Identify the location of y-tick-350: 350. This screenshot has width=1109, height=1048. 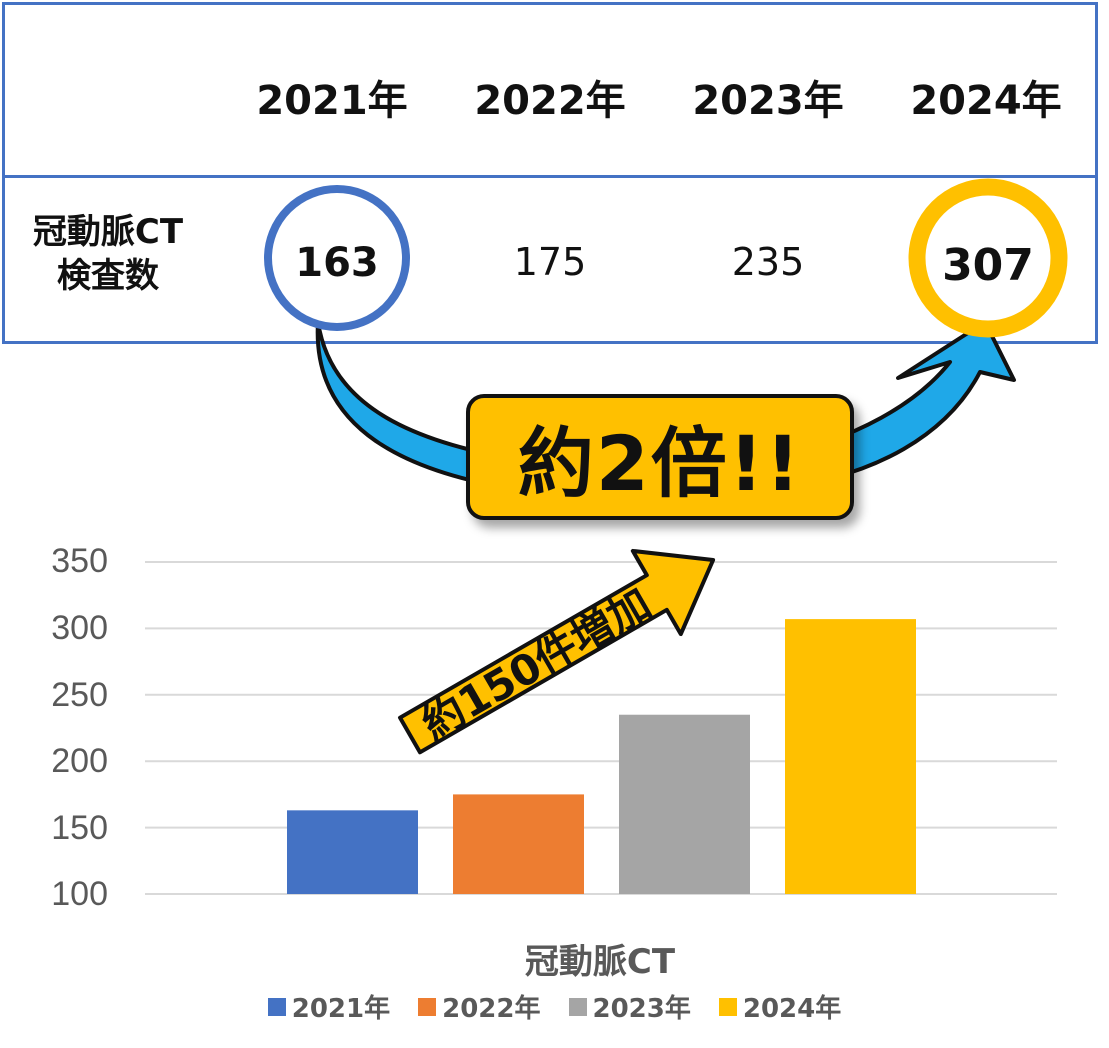
(79, 561).